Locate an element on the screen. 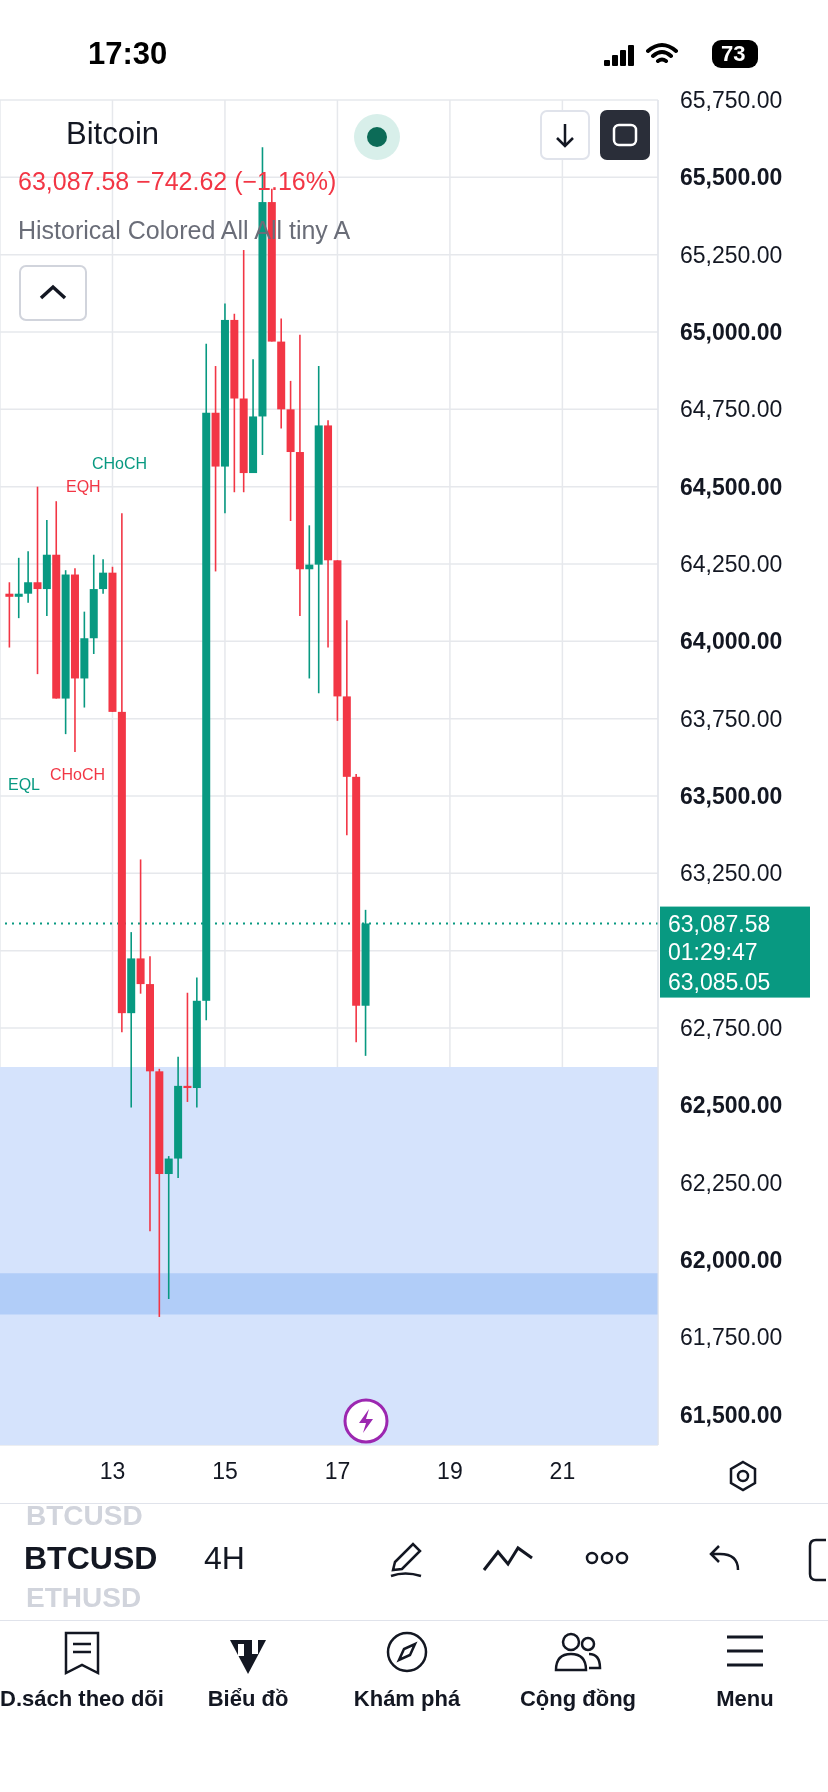  text: BTCUSD is located at coordinates (91, 1558).